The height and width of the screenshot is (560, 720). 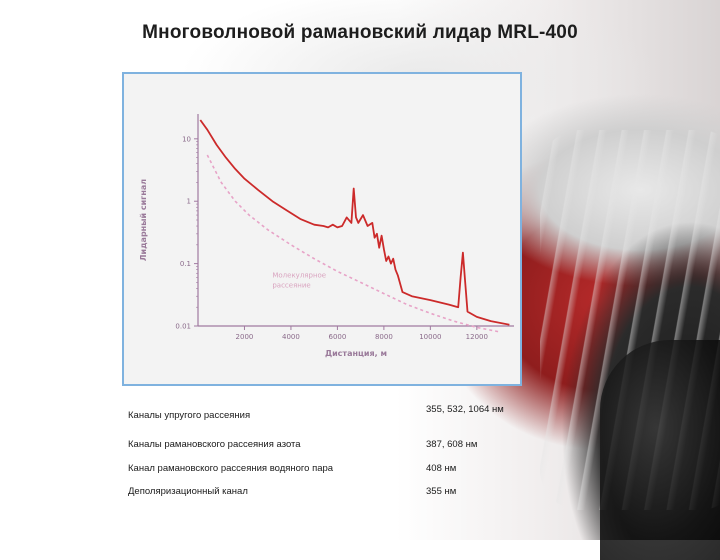 I want to click on channel-value: 355 нм, so click(x=441, y=491).